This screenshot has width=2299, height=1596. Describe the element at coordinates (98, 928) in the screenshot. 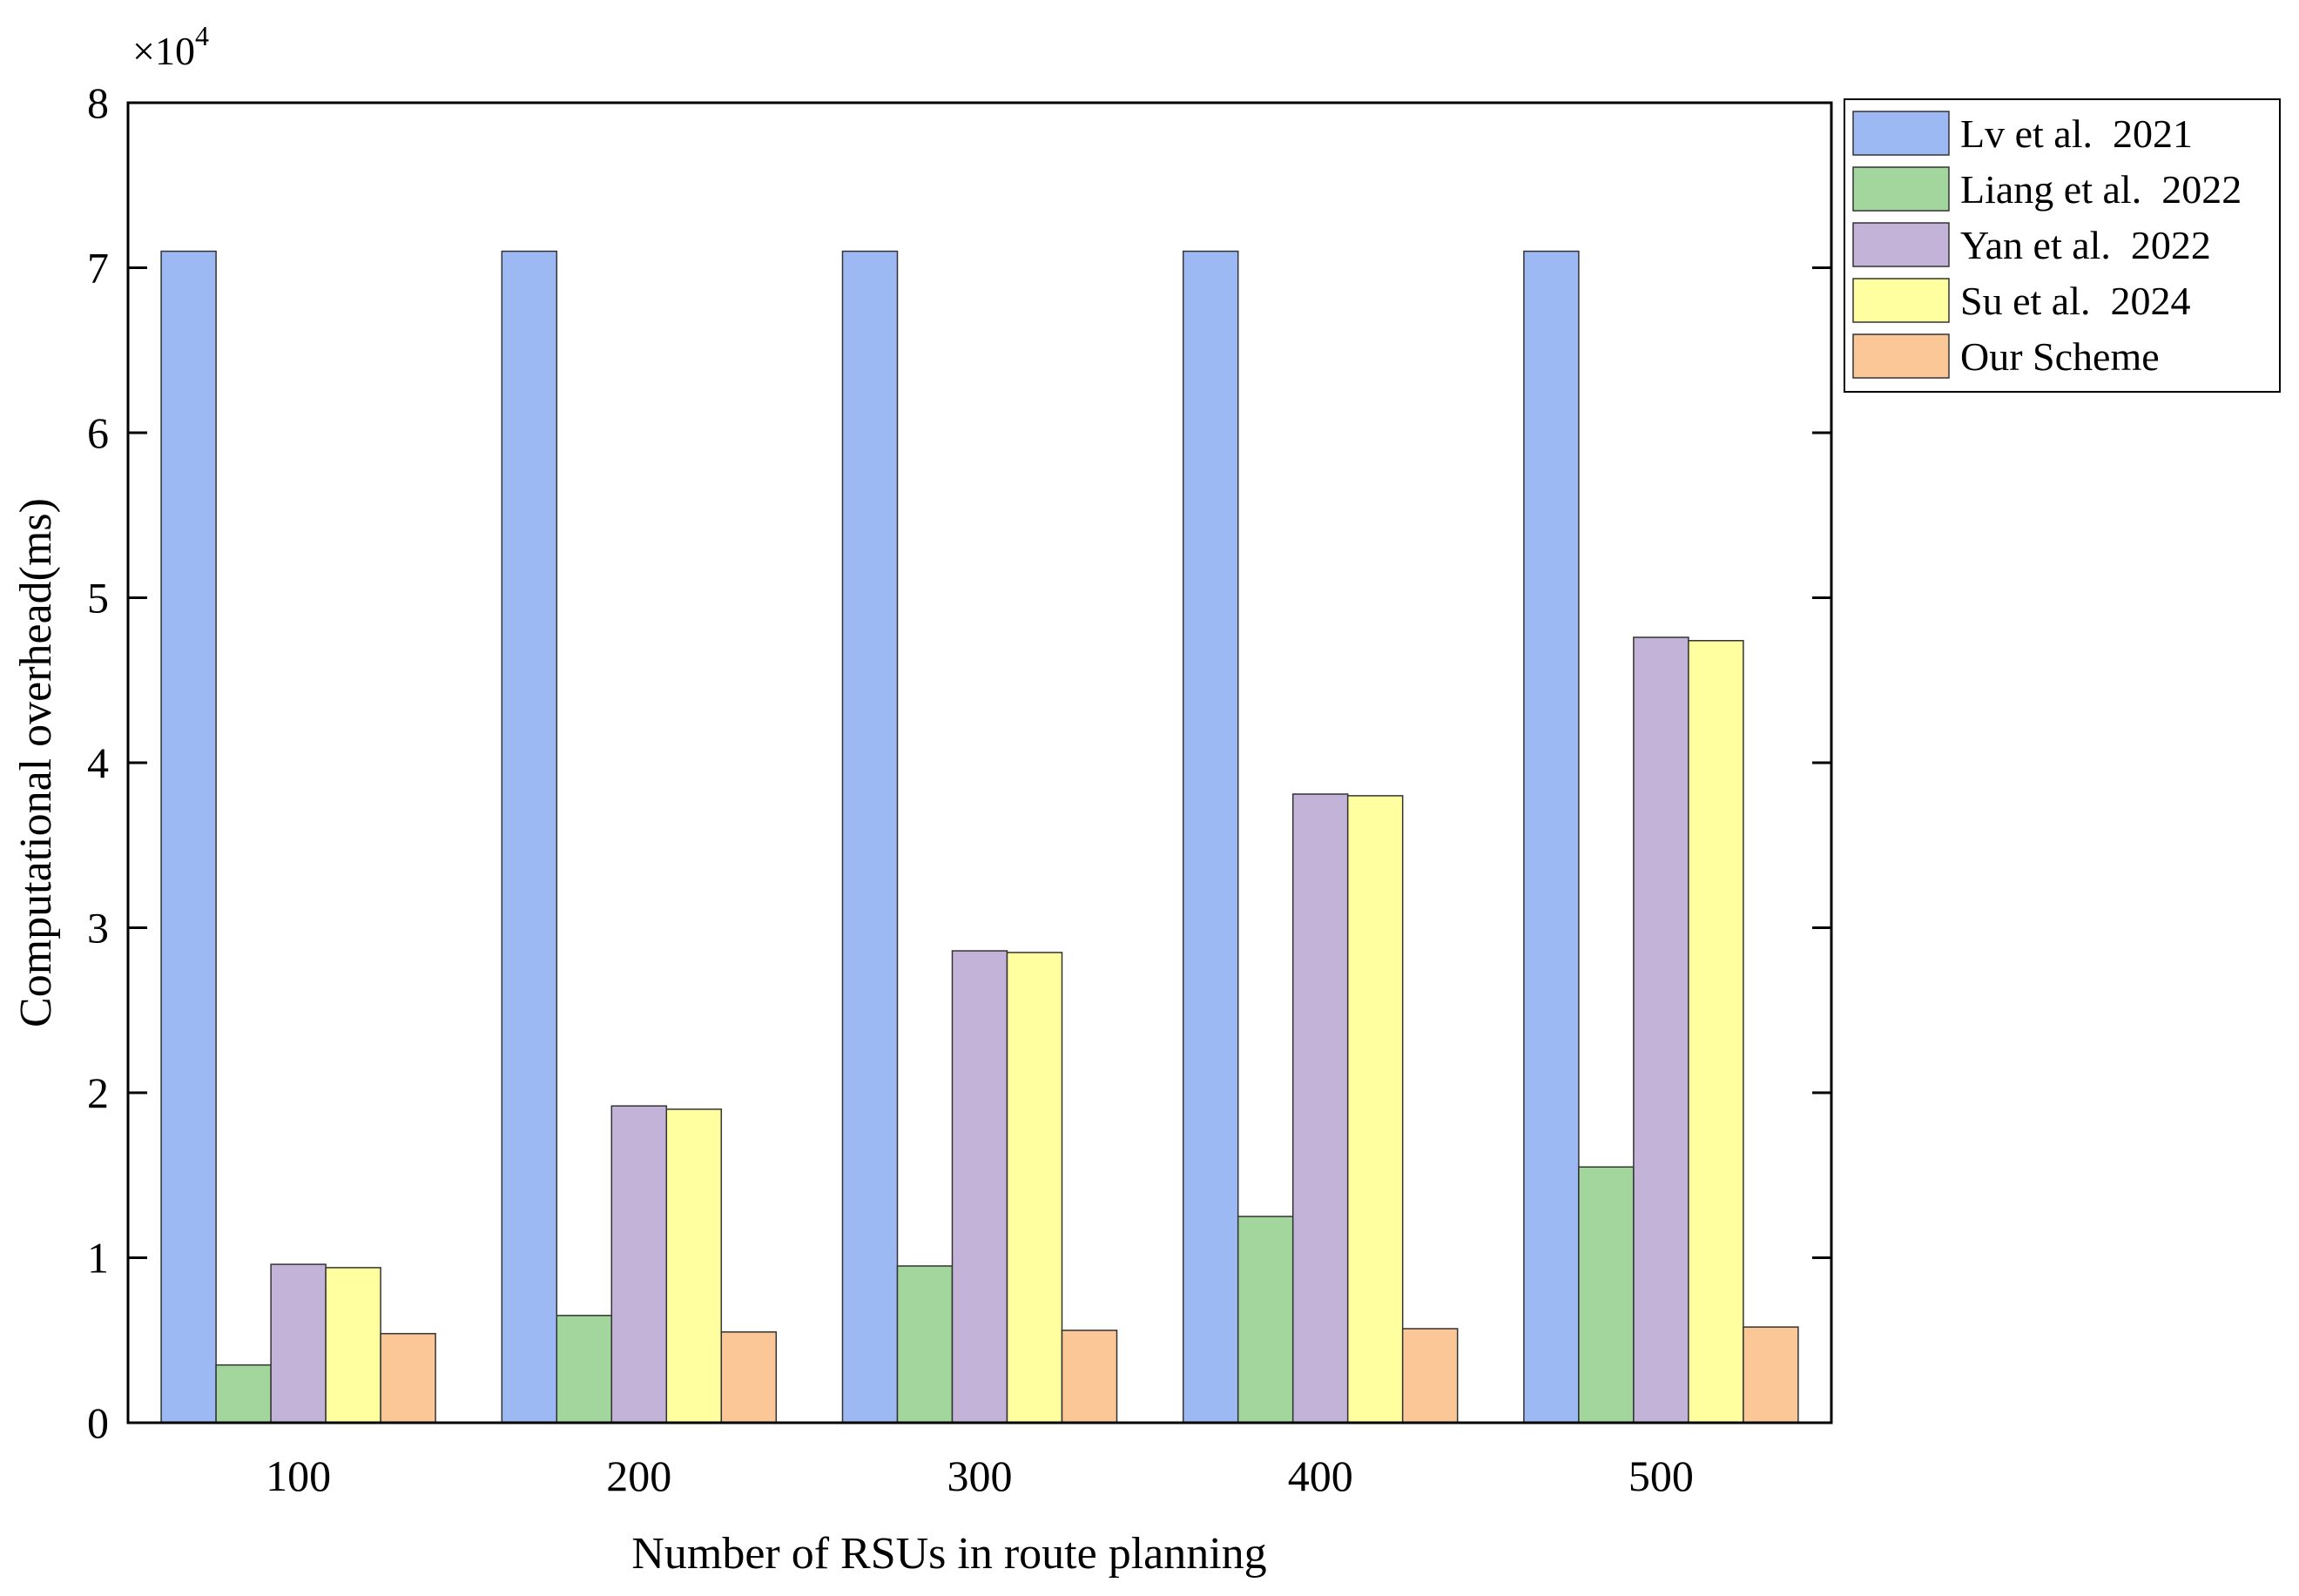

I see `y-tick-label: 3` at that location.